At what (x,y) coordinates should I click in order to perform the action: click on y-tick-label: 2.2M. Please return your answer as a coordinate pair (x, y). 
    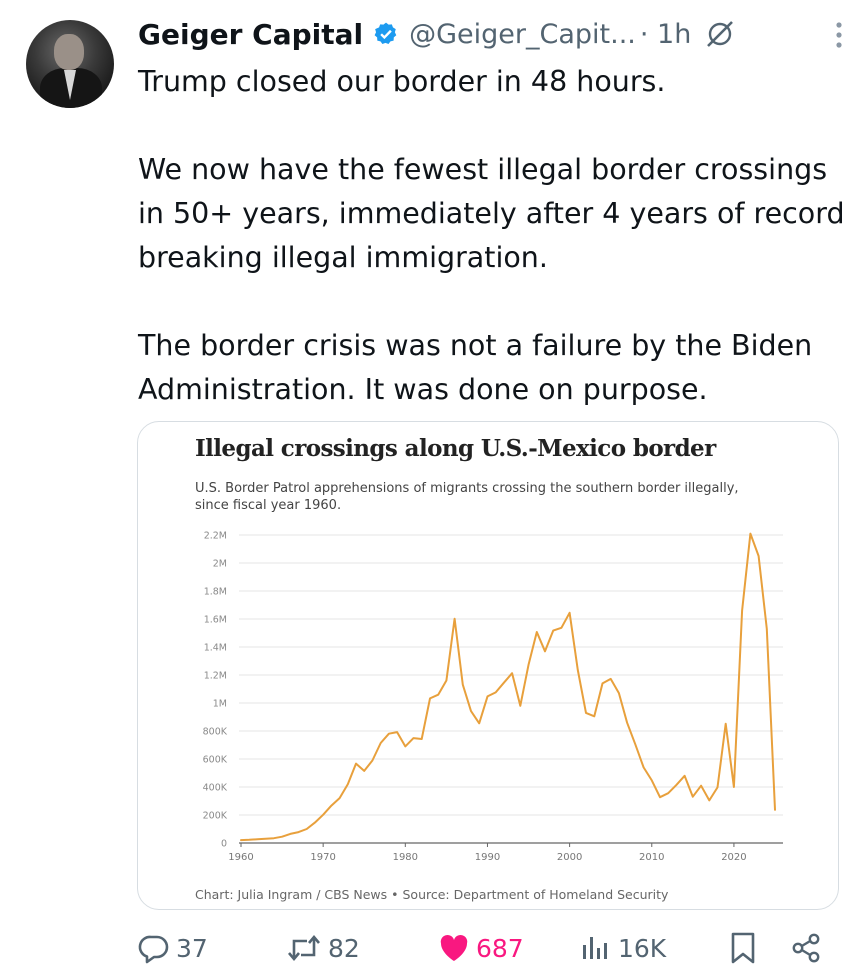
    Looking at the image, I should click on (215, 536).